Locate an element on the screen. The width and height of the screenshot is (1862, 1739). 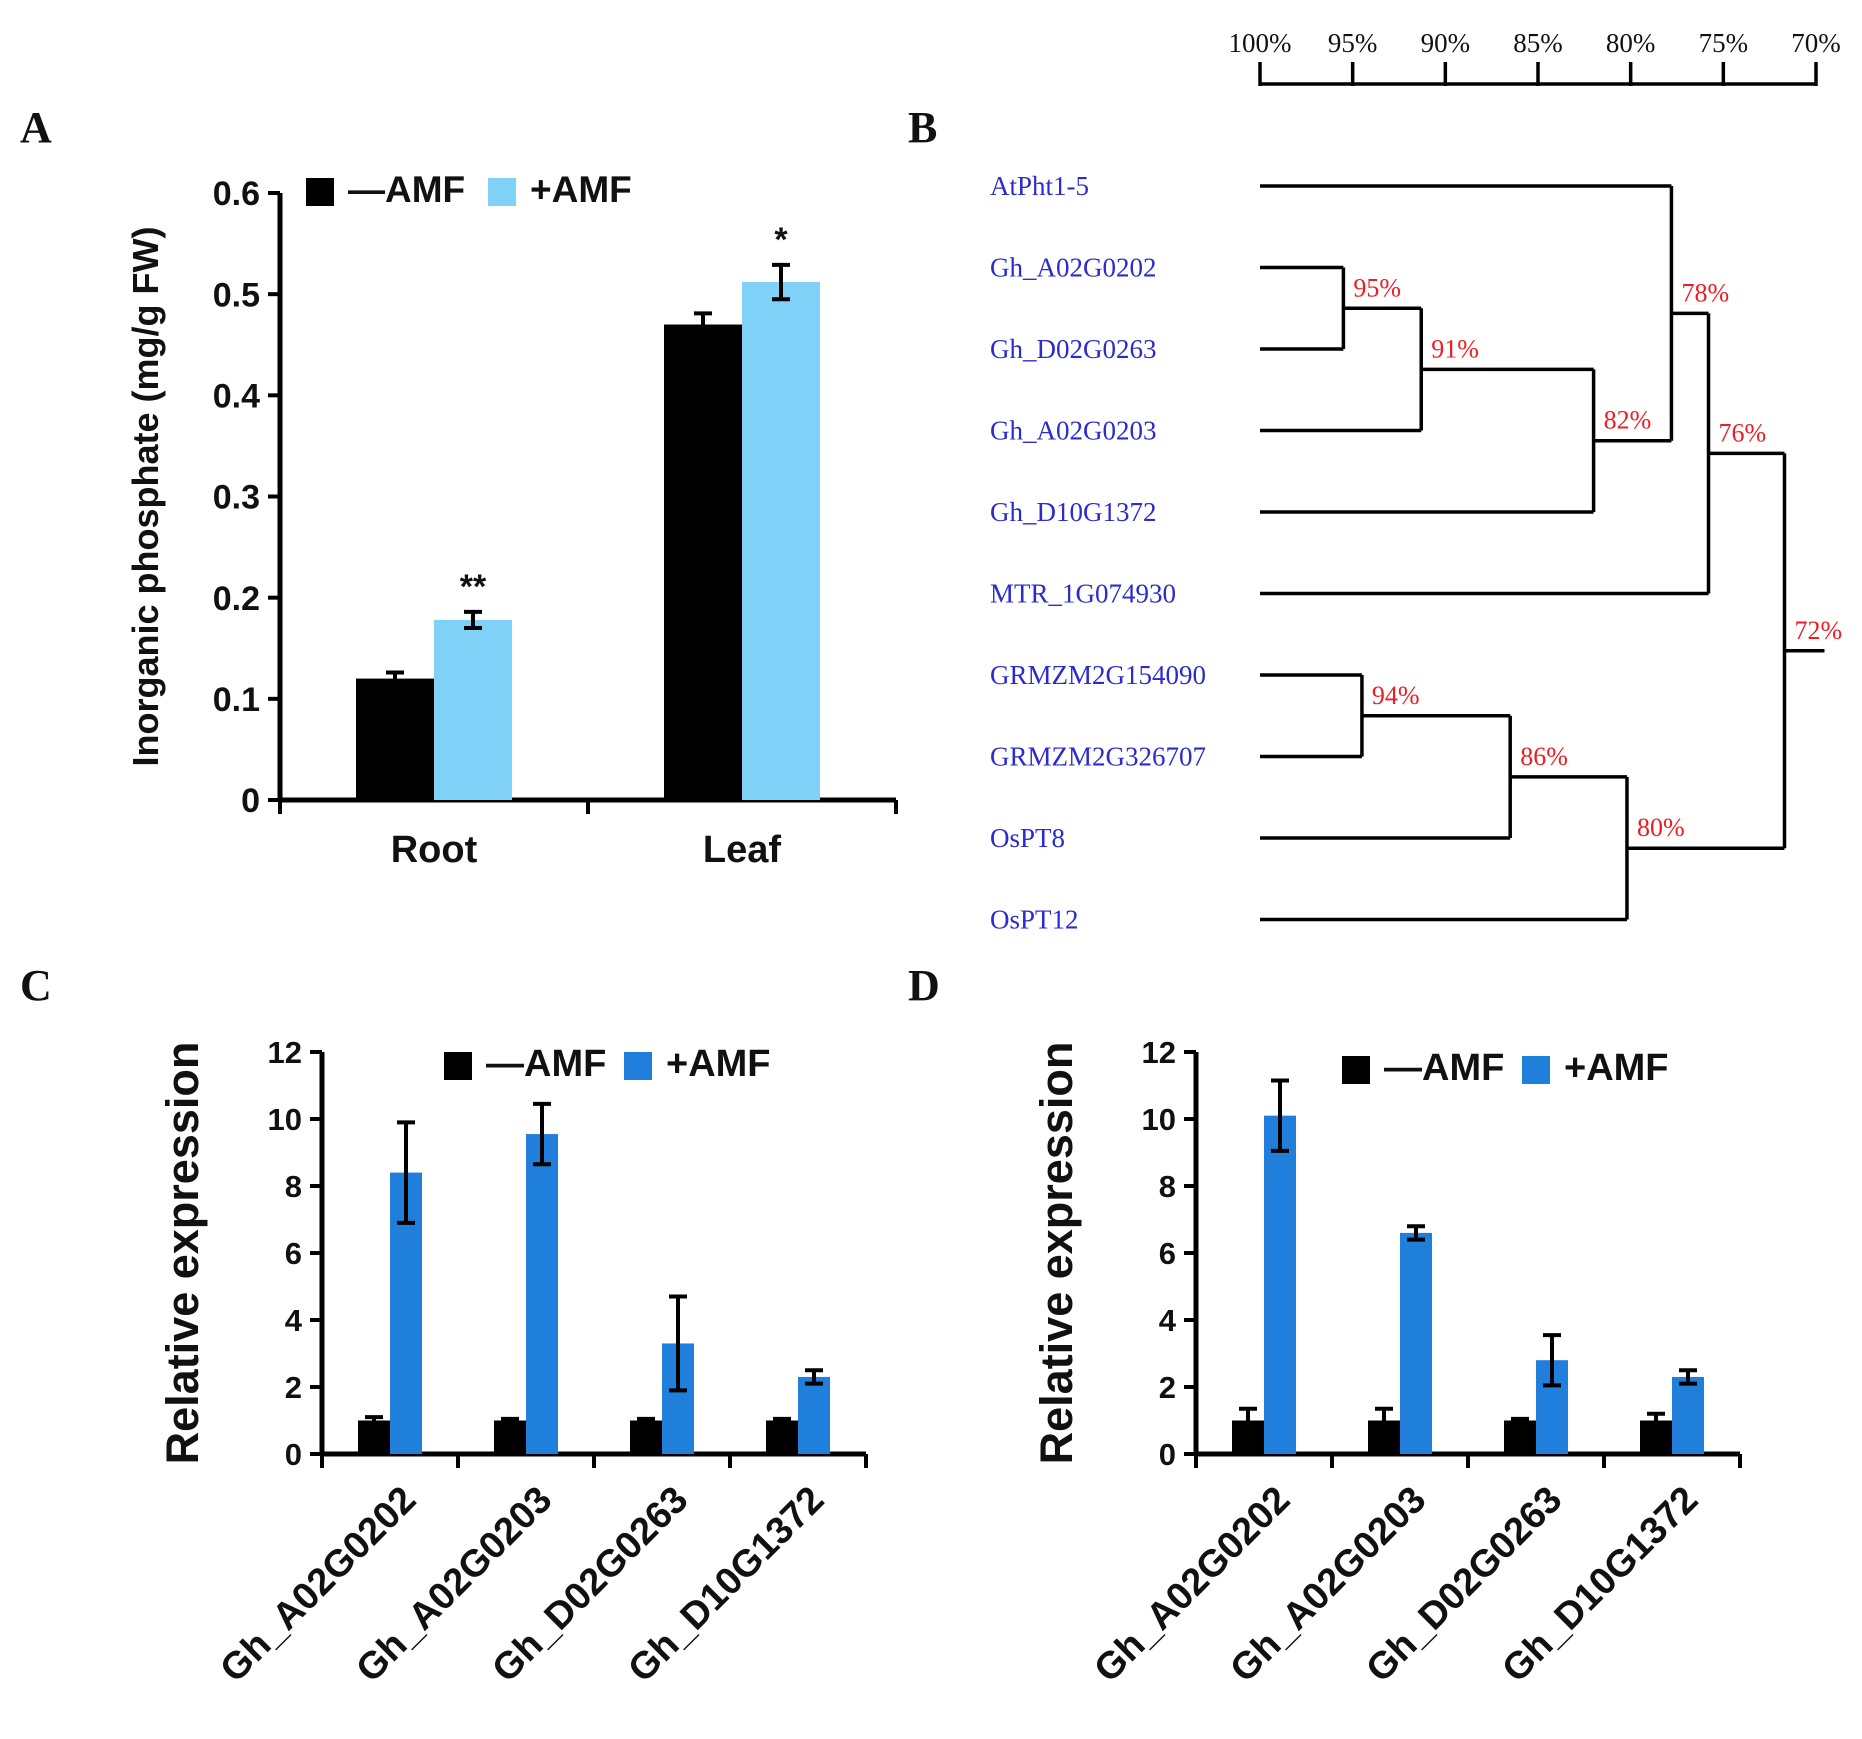
leaf-label: Gh_A02G0203 is located at coordinates (1073, 431).